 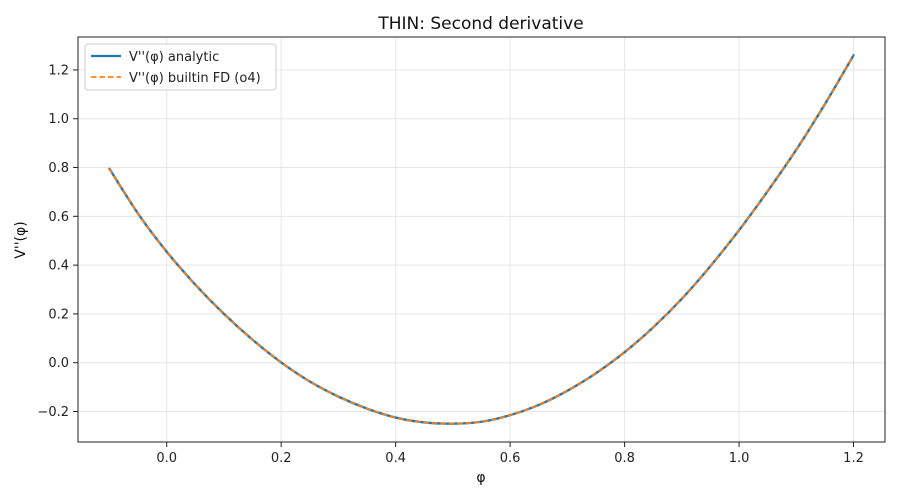 I want to click on y-tick-label: 0.4, so click(x=58, y=266).